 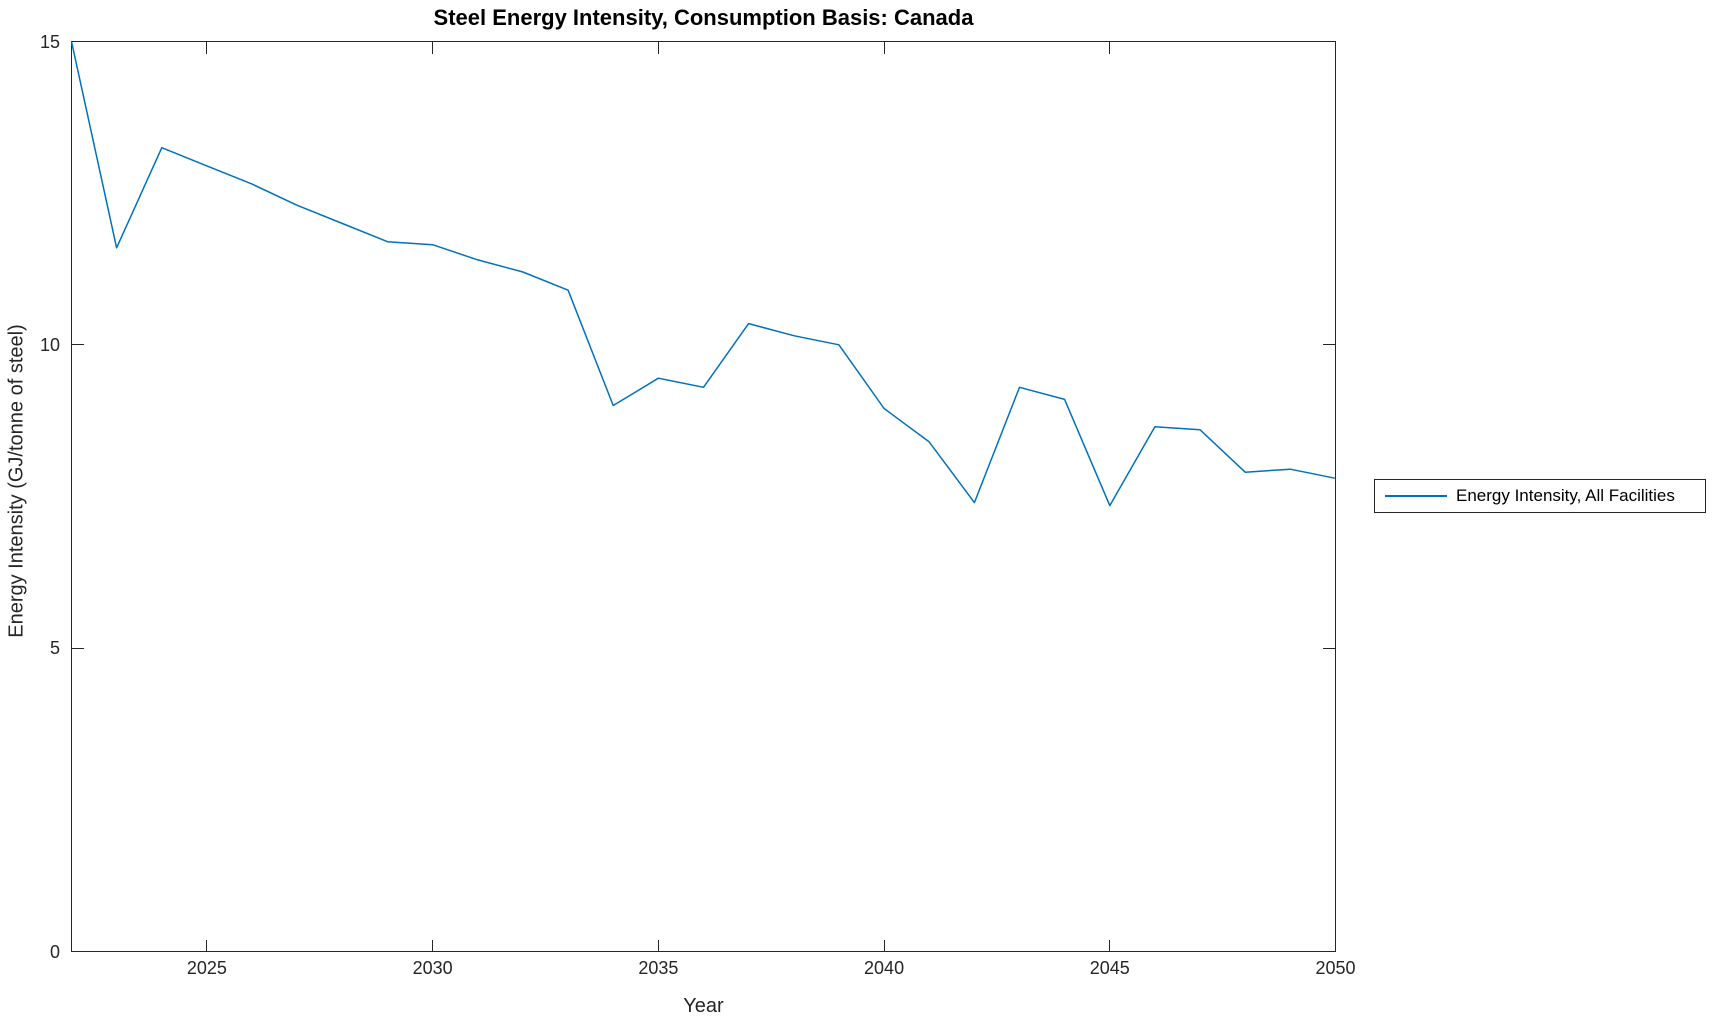 What do you see at coordinates (54, 951) in the screenshot?
I see `y-tick-label: 0` at bounding box center [54, 951].